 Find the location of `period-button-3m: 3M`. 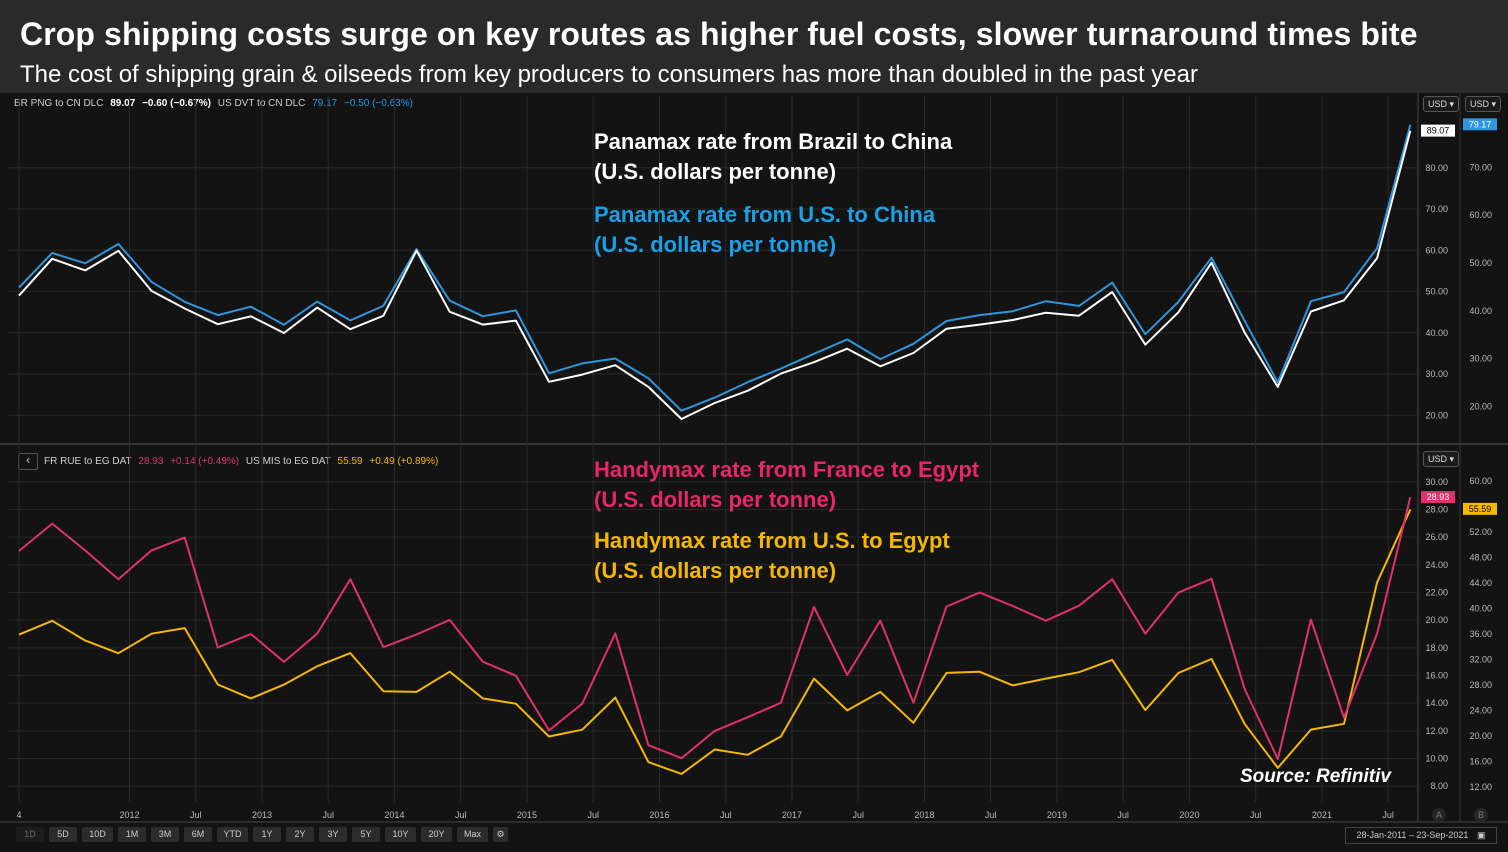

period-button-3m: 3M is located at coordinates (165, 834).